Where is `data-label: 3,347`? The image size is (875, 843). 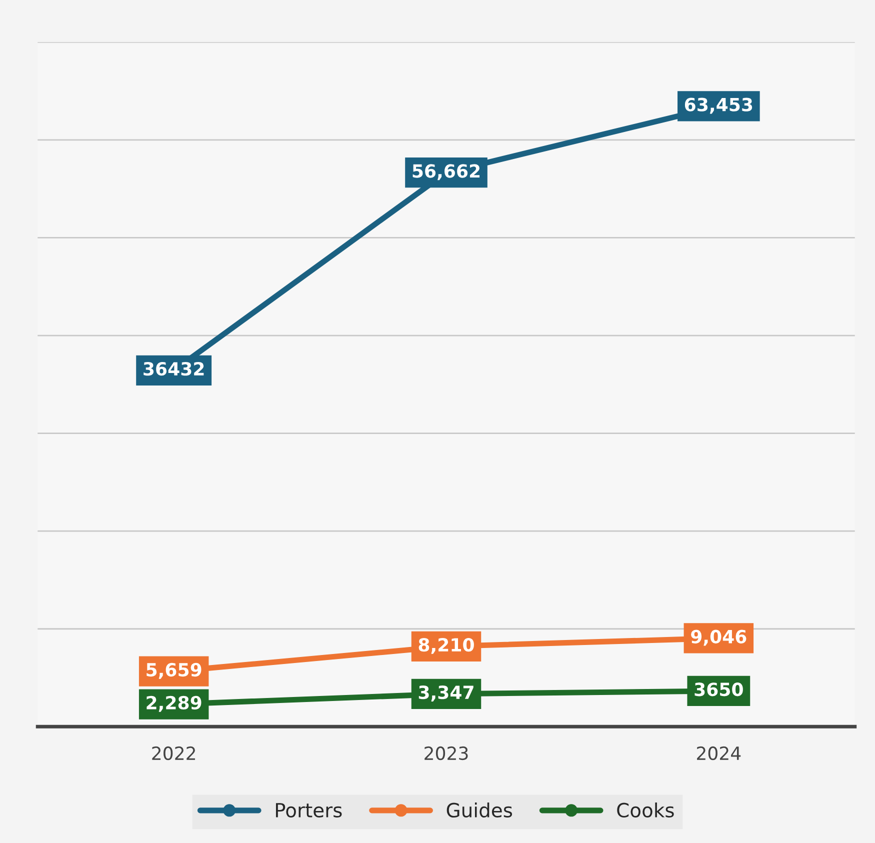 data-label: 3,347 is located at coordinates (446, 694).